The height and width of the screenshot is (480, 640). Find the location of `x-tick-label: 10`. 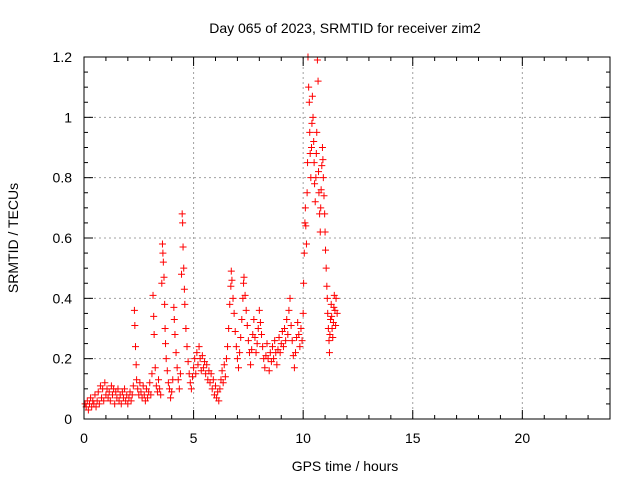

x-tick-label: 10 is located at coordinates (303, 438).